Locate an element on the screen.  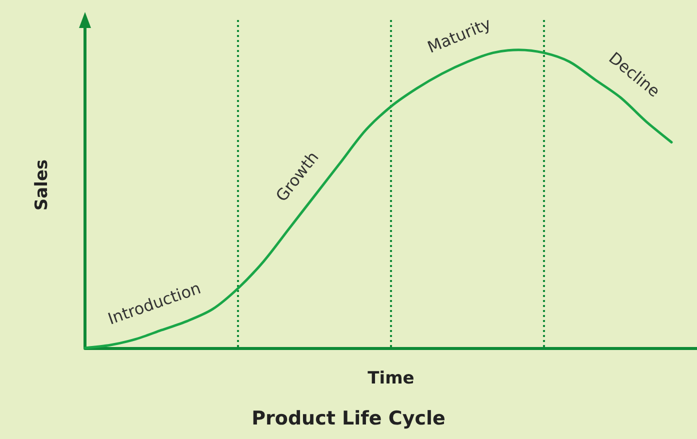
text: Product Life Cycle is located at coordinates (349, 419).